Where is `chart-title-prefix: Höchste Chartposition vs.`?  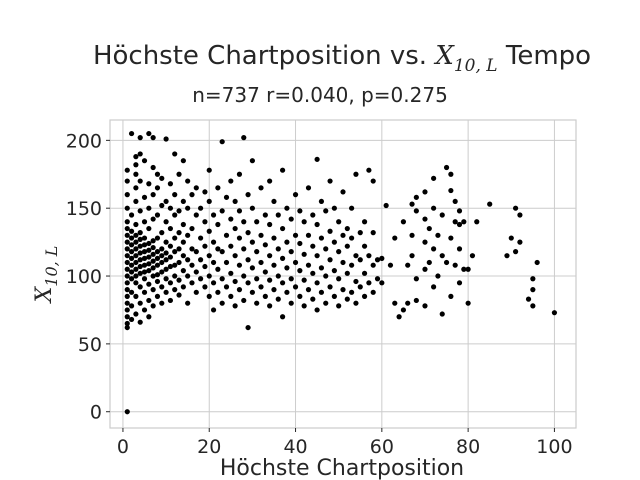
chart-title-prefix: Höchste Chartposition vs. is located at coordinates (264, 56).